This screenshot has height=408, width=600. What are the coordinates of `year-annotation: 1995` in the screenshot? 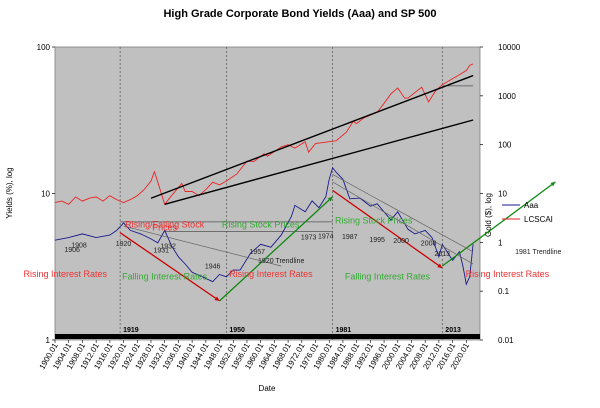 It's located at (377, 240).